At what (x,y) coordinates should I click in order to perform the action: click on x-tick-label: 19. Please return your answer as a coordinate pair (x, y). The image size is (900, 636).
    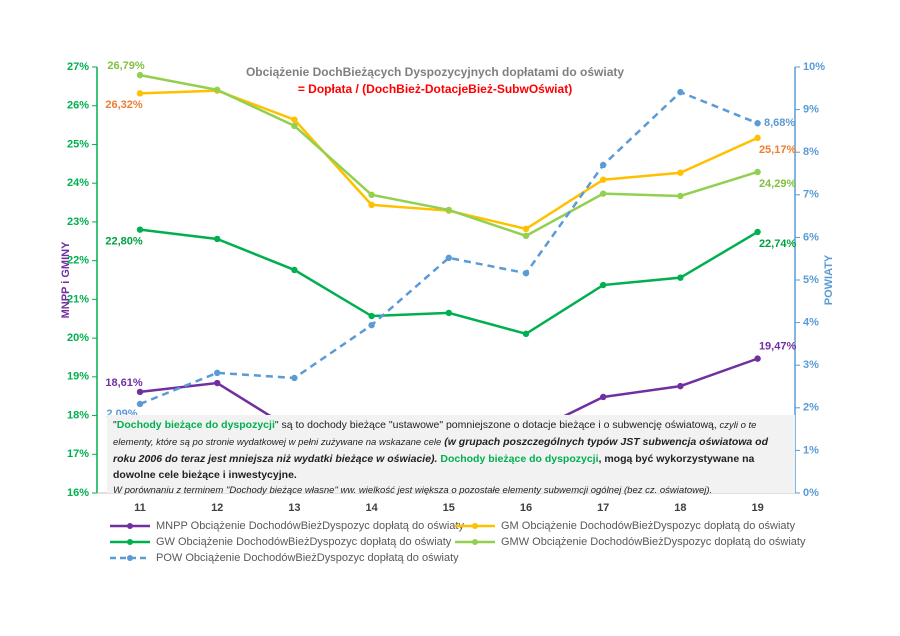
    Looking at the image, I should click on (757, 508).